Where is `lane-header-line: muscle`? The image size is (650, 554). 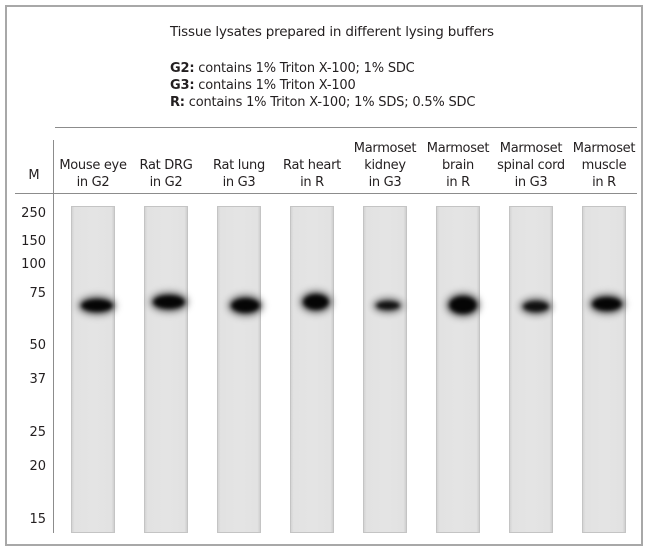
lane-header-line: muscle is located at coordinates (604, 165).